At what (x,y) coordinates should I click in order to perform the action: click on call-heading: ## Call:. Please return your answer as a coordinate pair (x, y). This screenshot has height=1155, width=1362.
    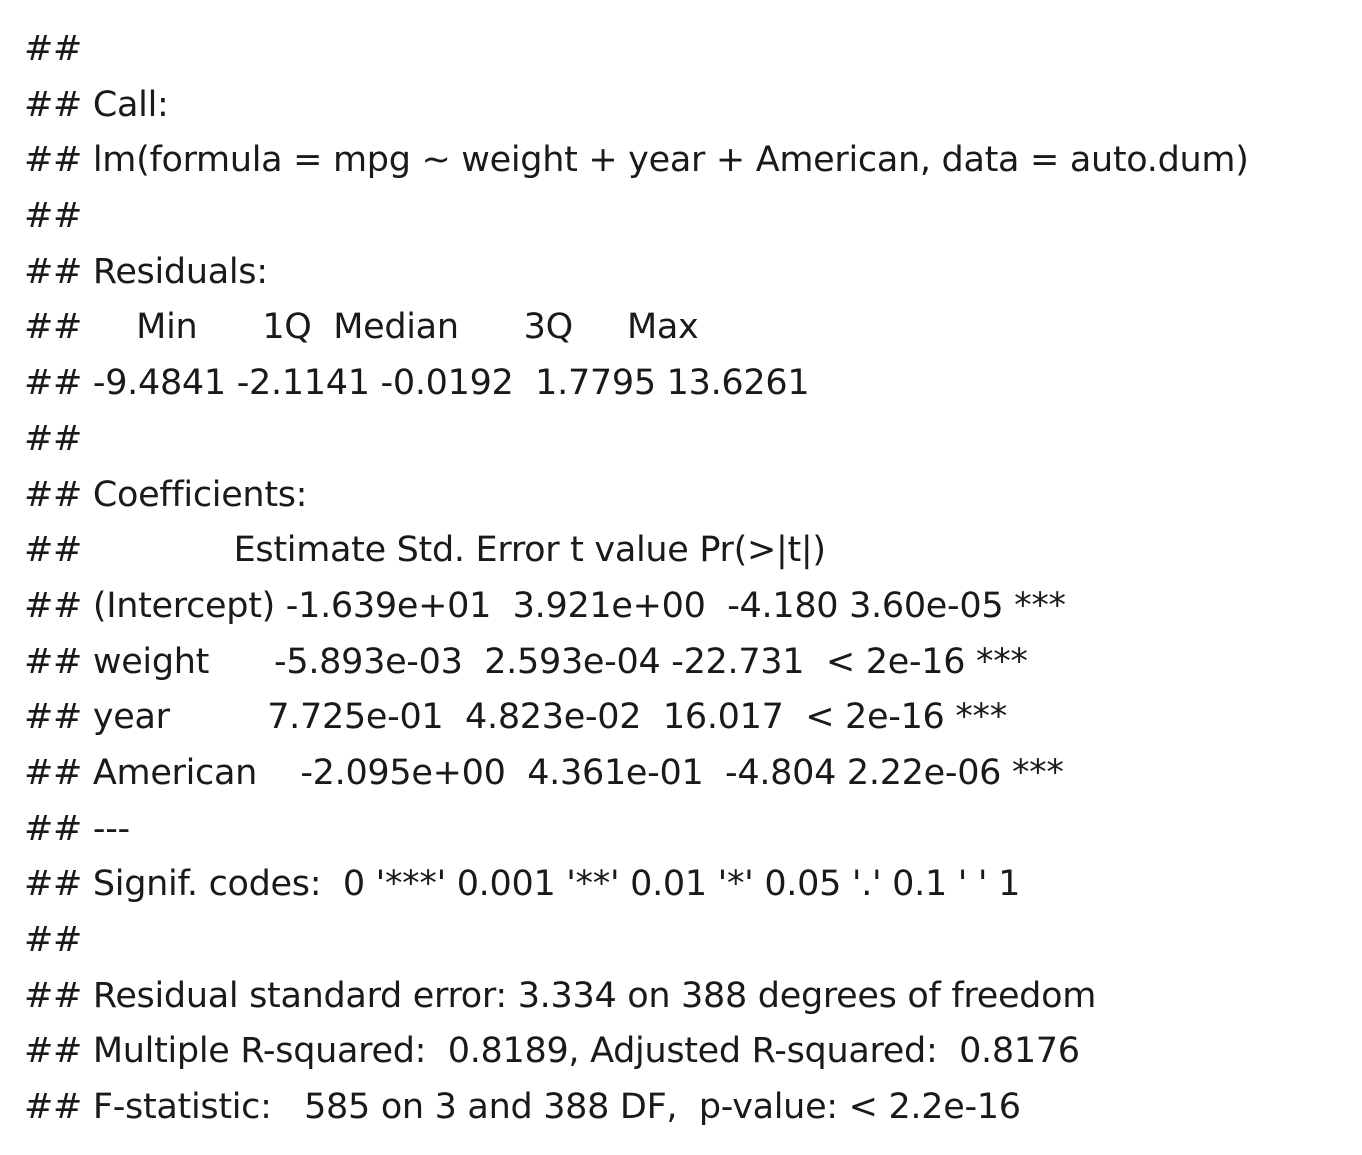
    Looking at the image, I should click on (96, 104).